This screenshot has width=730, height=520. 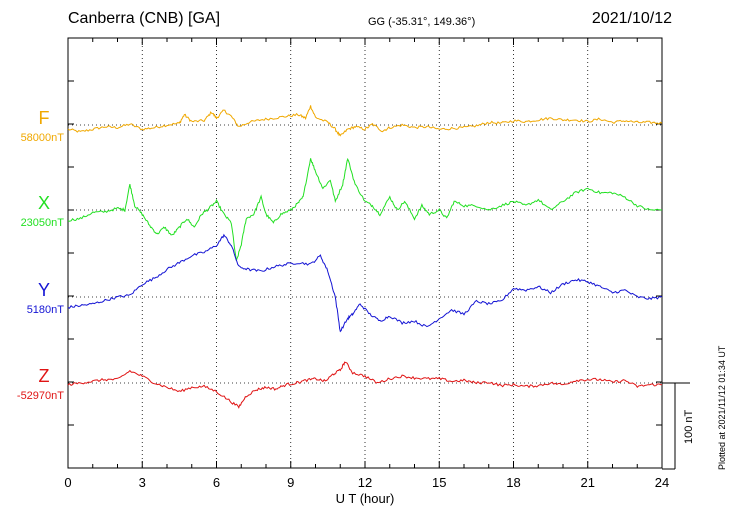 I want to click on x-tick-label: 9, so click(x=290, y=482).